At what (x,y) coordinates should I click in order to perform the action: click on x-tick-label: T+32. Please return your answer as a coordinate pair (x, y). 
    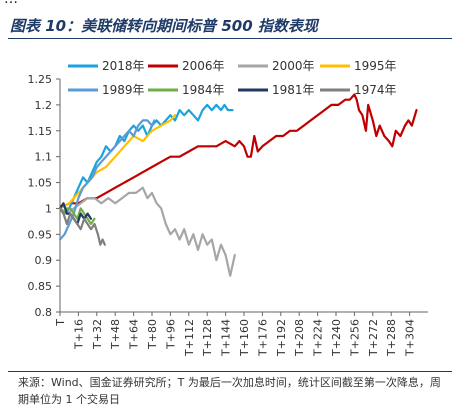
    Looking at the image, I should click on (97, 334).